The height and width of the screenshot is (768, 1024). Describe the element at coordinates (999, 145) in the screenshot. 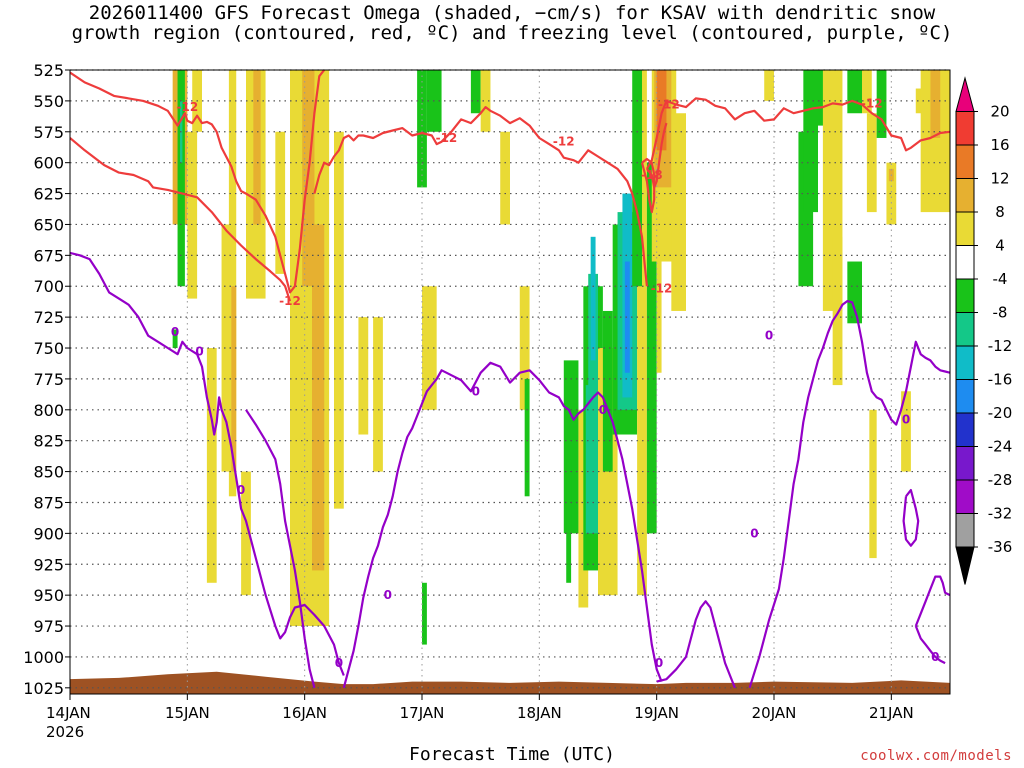

I see `colorbar-label: 16` at that location.